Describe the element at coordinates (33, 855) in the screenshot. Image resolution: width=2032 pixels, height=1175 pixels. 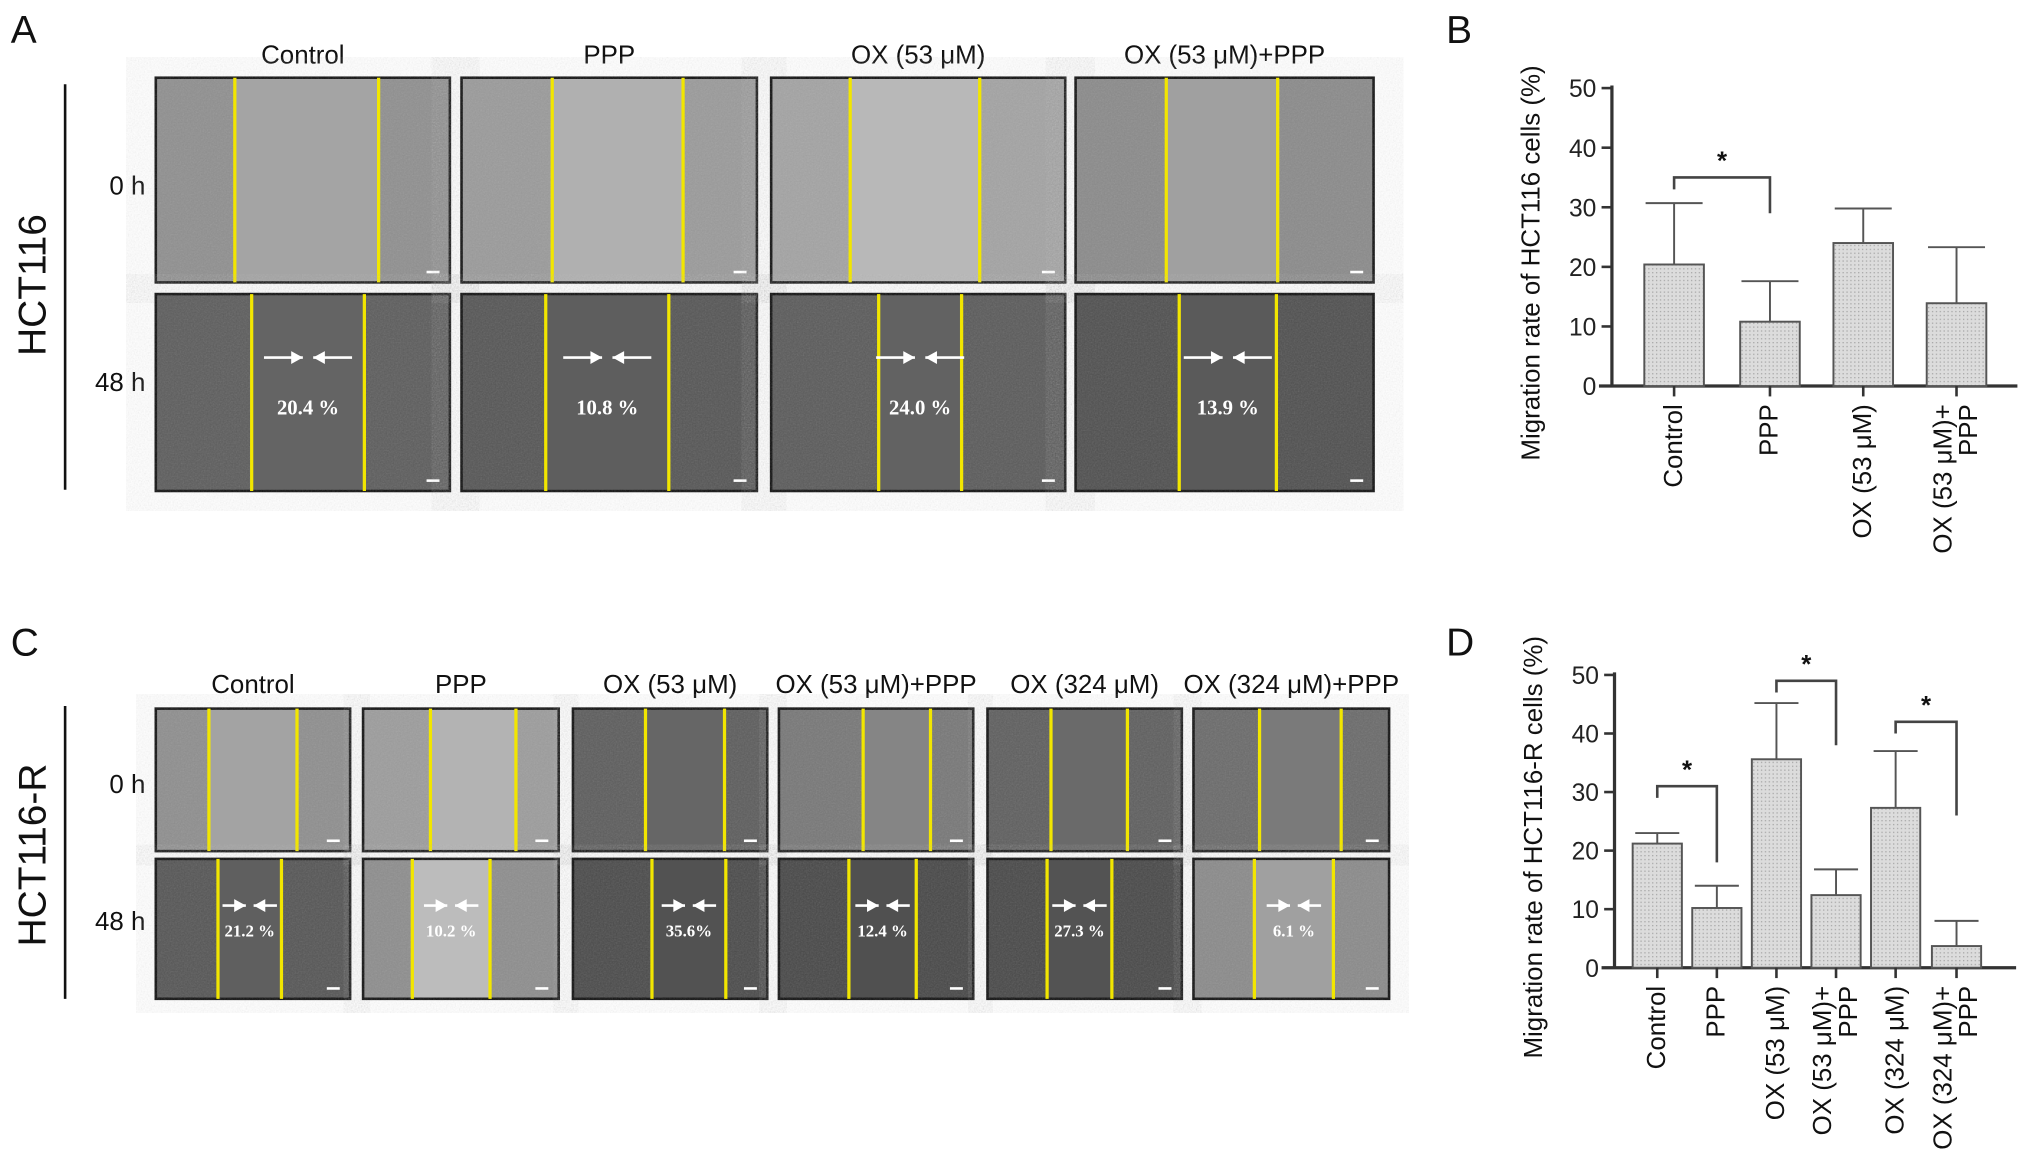
I see `cell-line-label: HCT116-R` at that location.